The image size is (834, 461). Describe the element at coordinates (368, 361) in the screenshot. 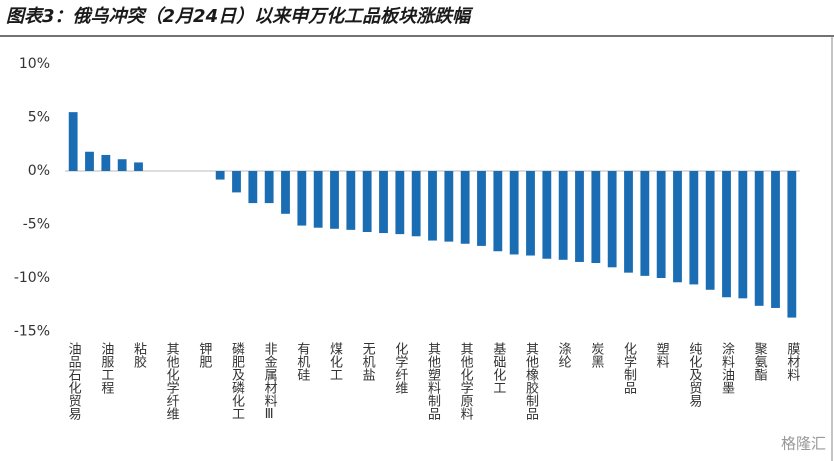

I see `x-tick-label: 无机盐` at that location.